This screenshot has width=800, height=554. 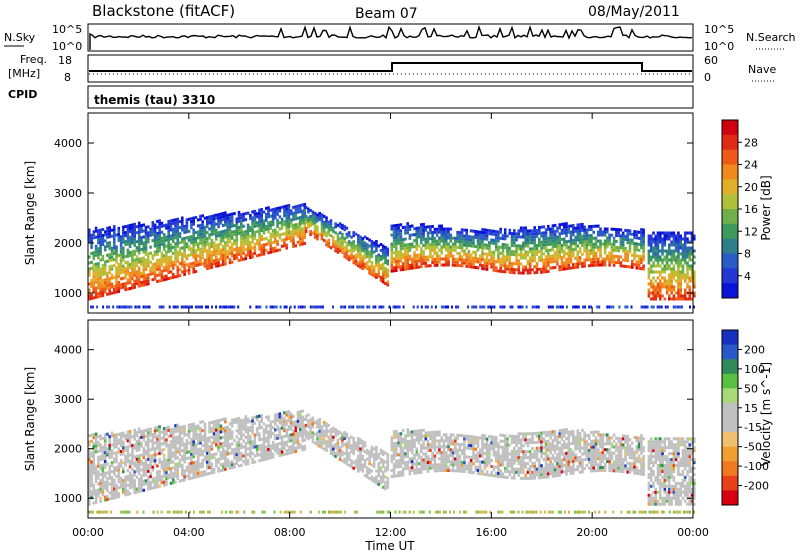 What do you see at coordinates (730, 202) in the screenshot?
I see `colorbar-segment` at bounding box center [730, 202].